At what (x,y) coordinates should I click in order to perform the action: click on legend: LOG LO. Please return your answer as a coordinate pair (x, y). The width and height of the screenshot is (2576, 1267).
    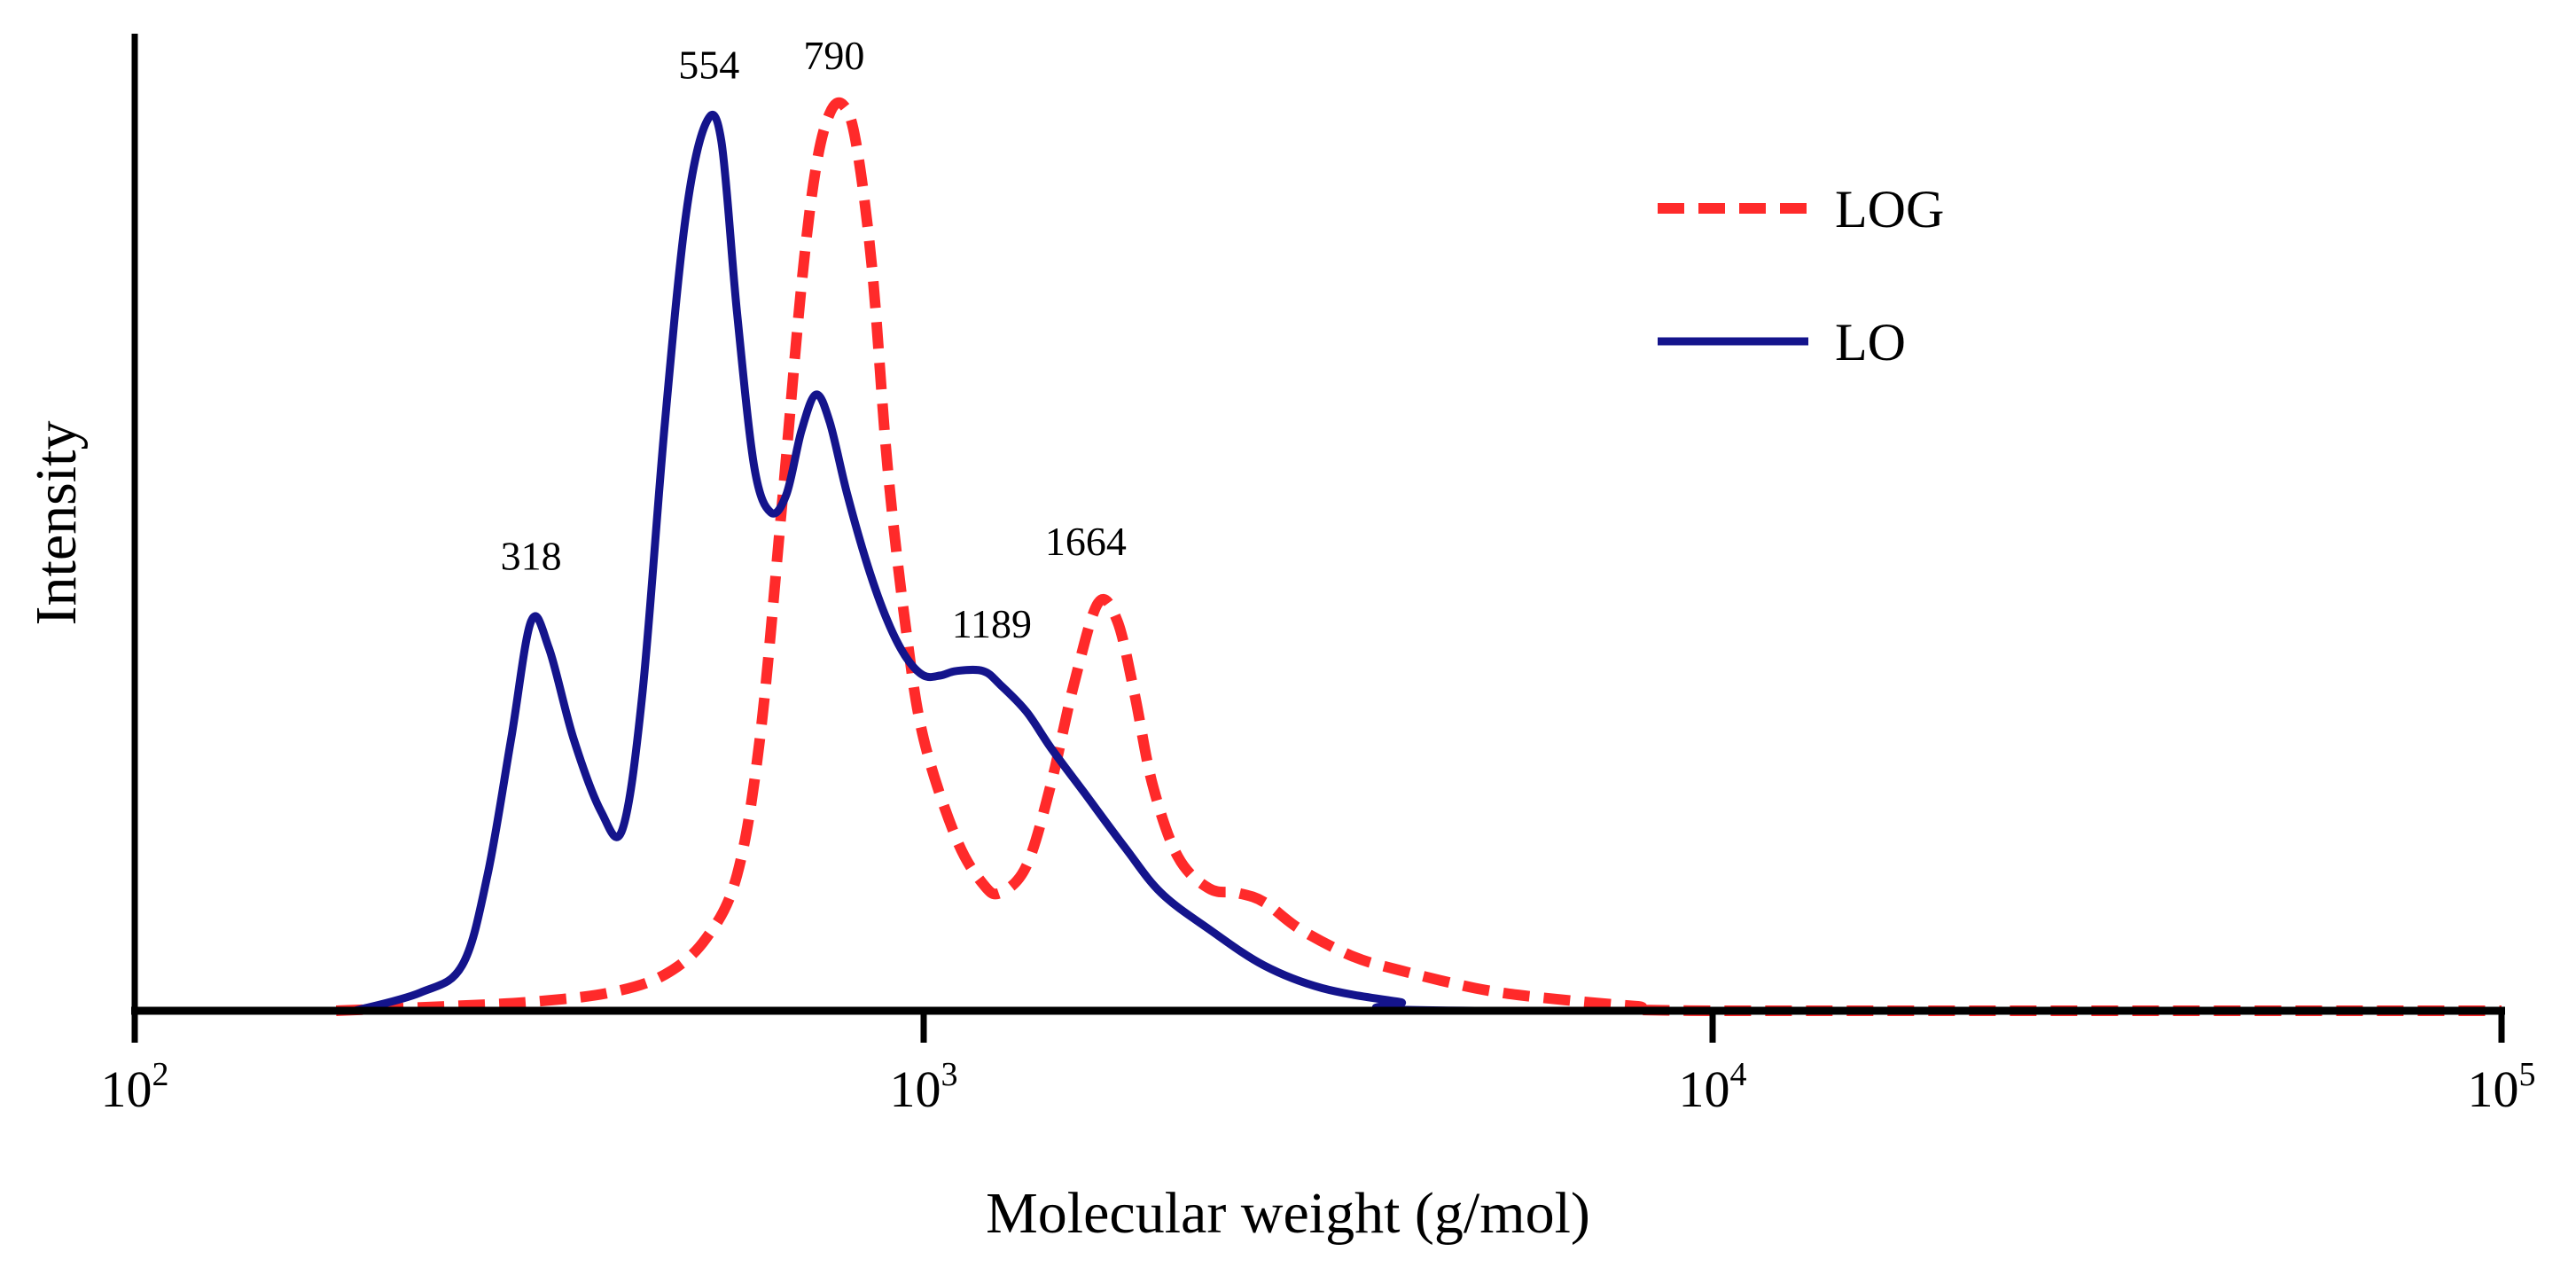
    Looking at the image, I should click on (1801, 275).